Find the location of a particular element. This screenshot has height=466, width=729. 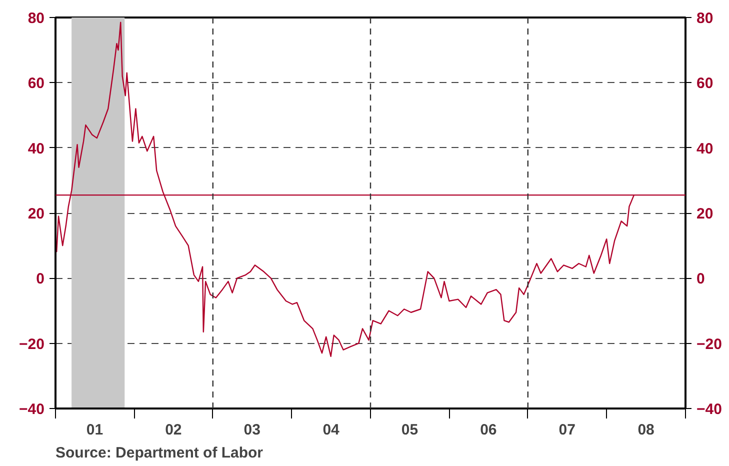

y-tick-label: −40 is located at coordinates (32, 409).